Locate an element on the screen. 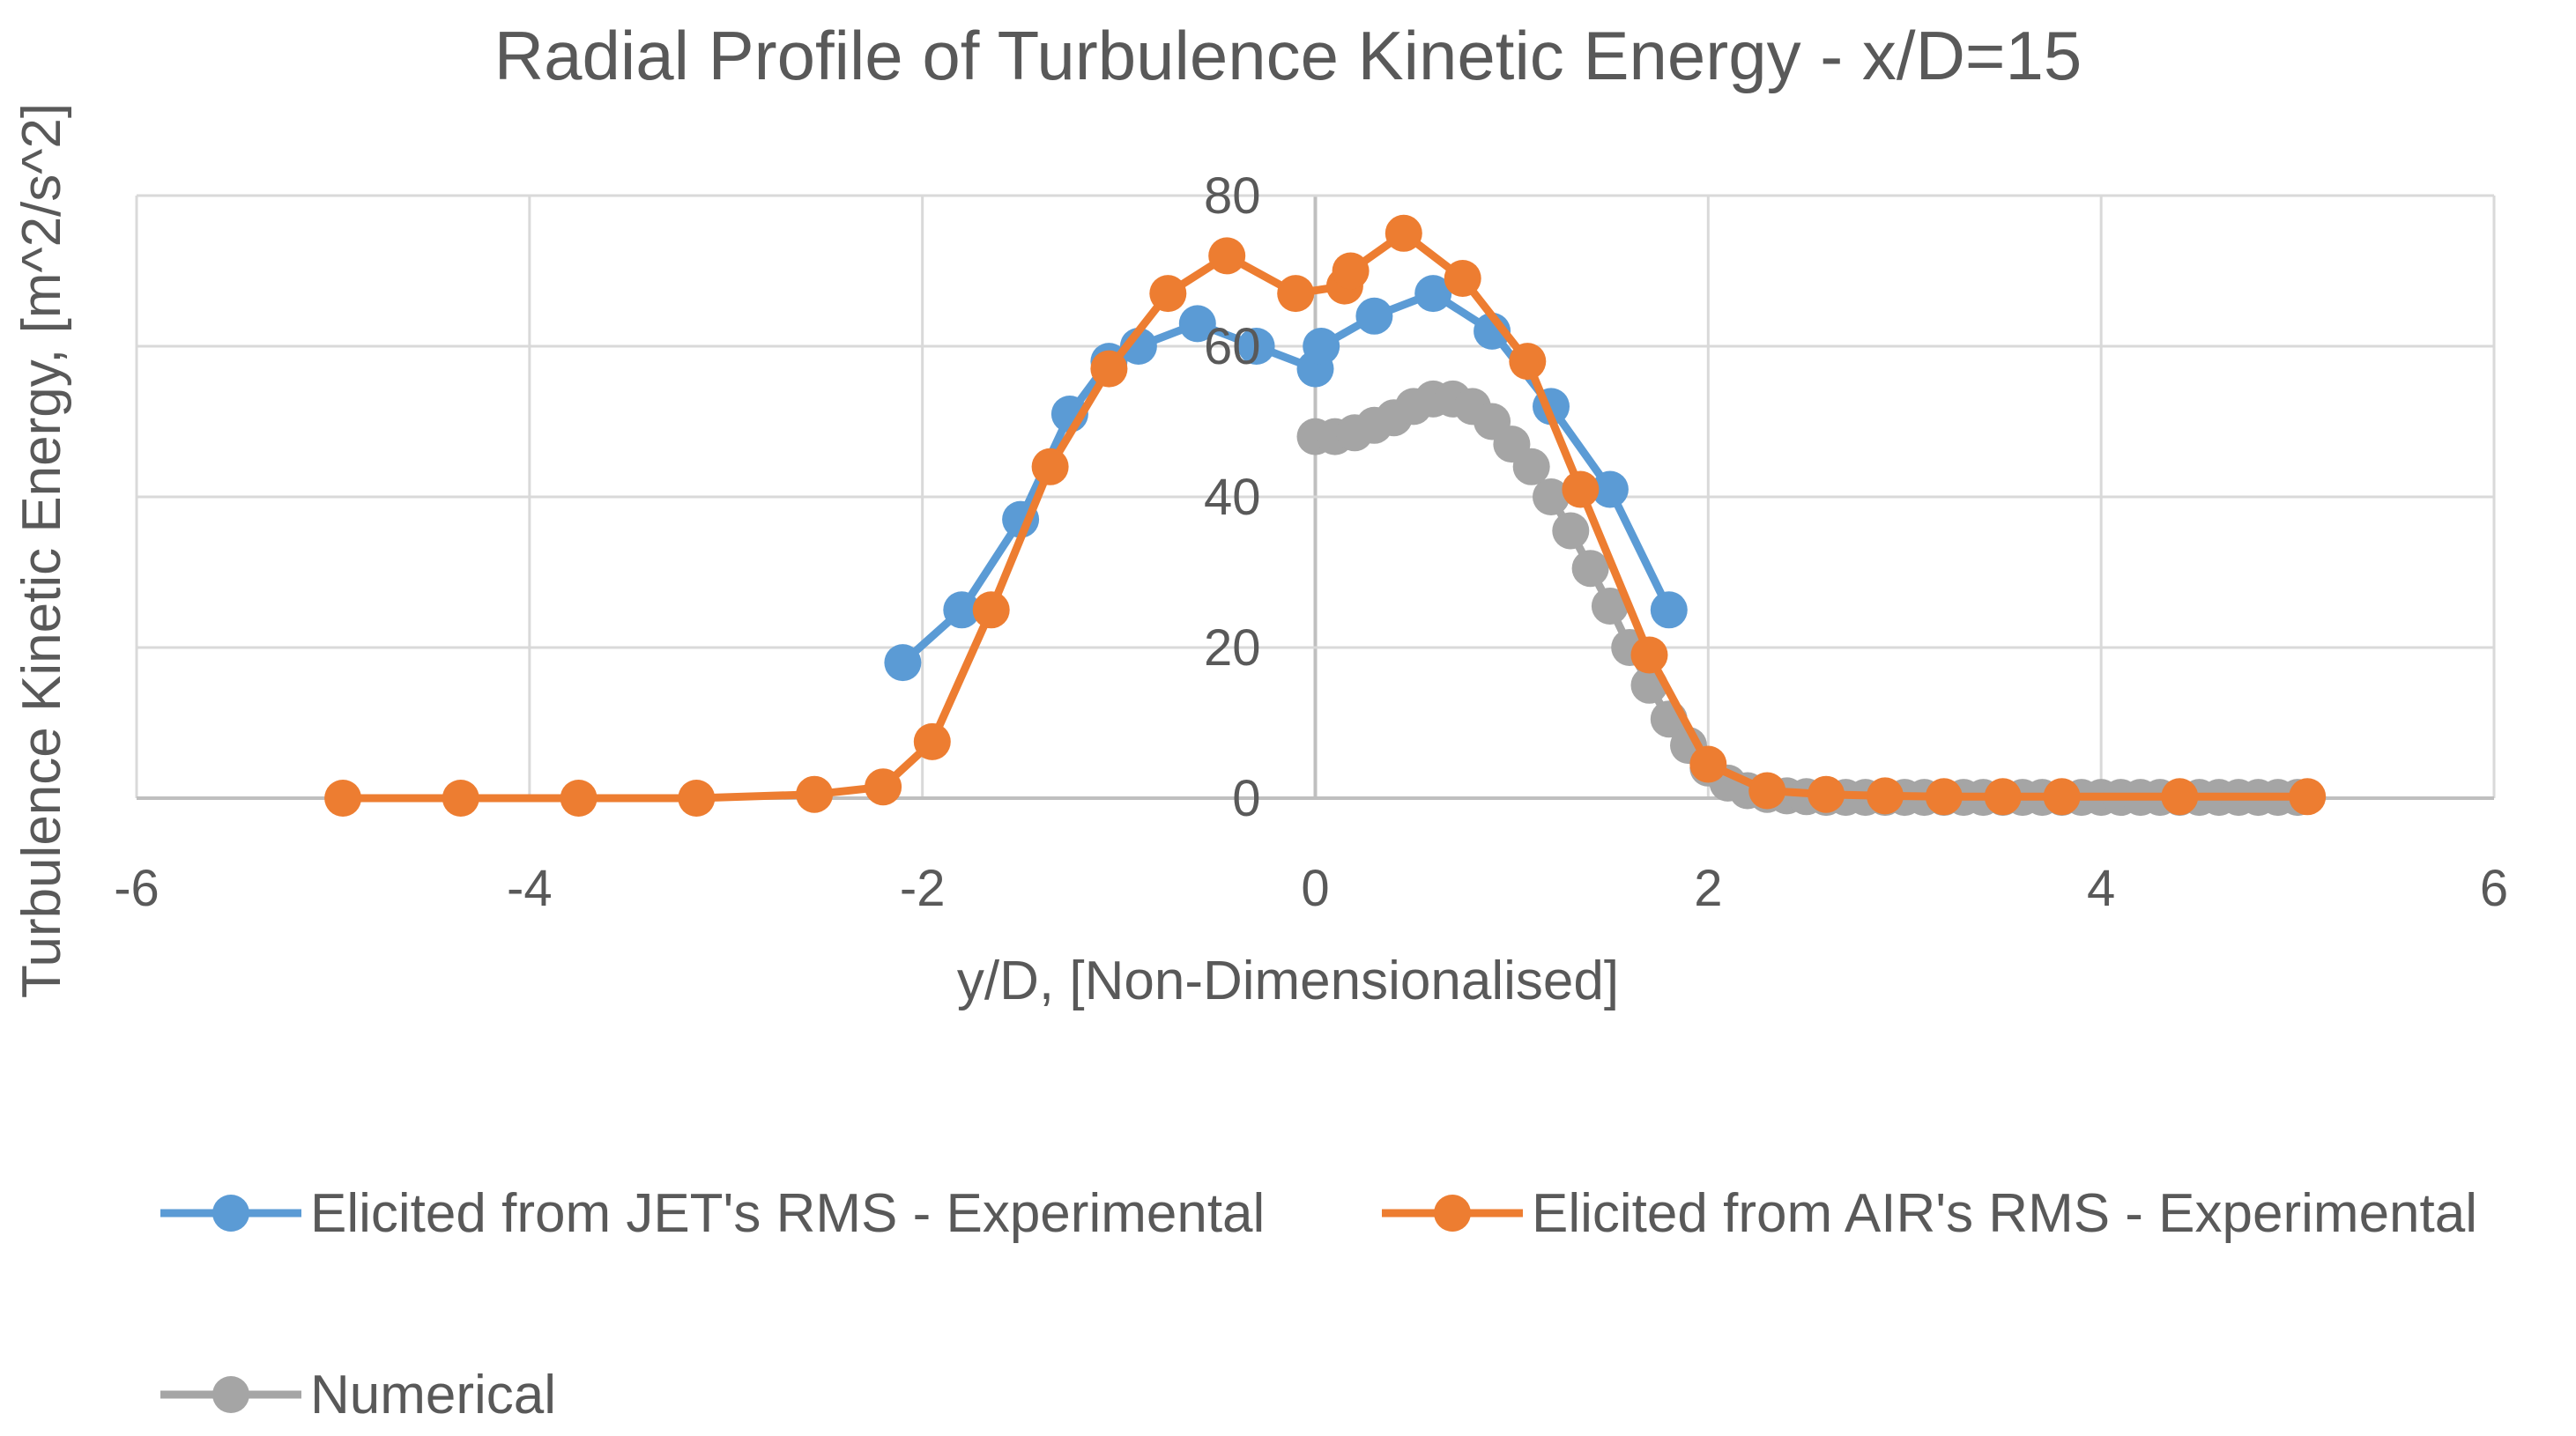 The image size is (2576, 1436). legend-item-air: Elicited from AIR's RMS - Experimental is located at coordinates (1927, 1213).